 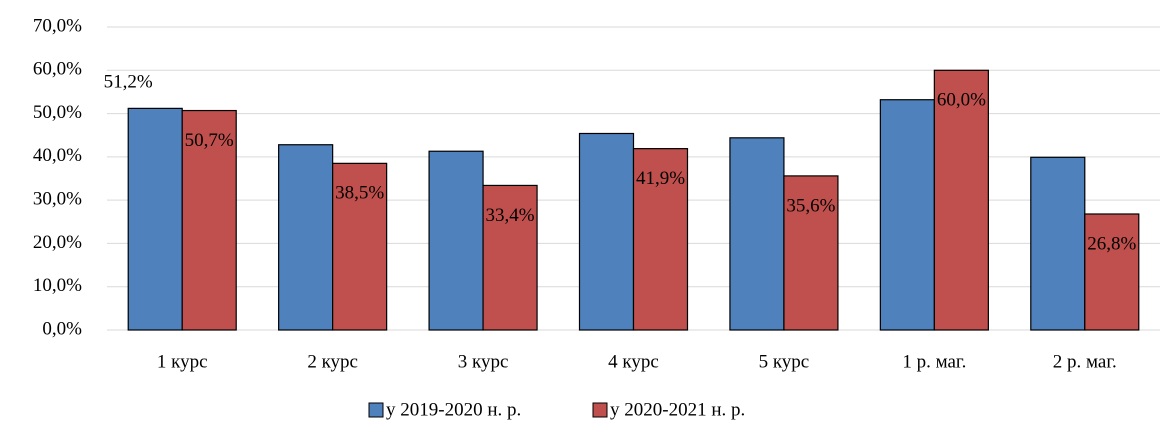 What do you see at coordinates (209, 140) in the screenshot?
I see `data-label: 50,7%` at bounding box center [209, 140].